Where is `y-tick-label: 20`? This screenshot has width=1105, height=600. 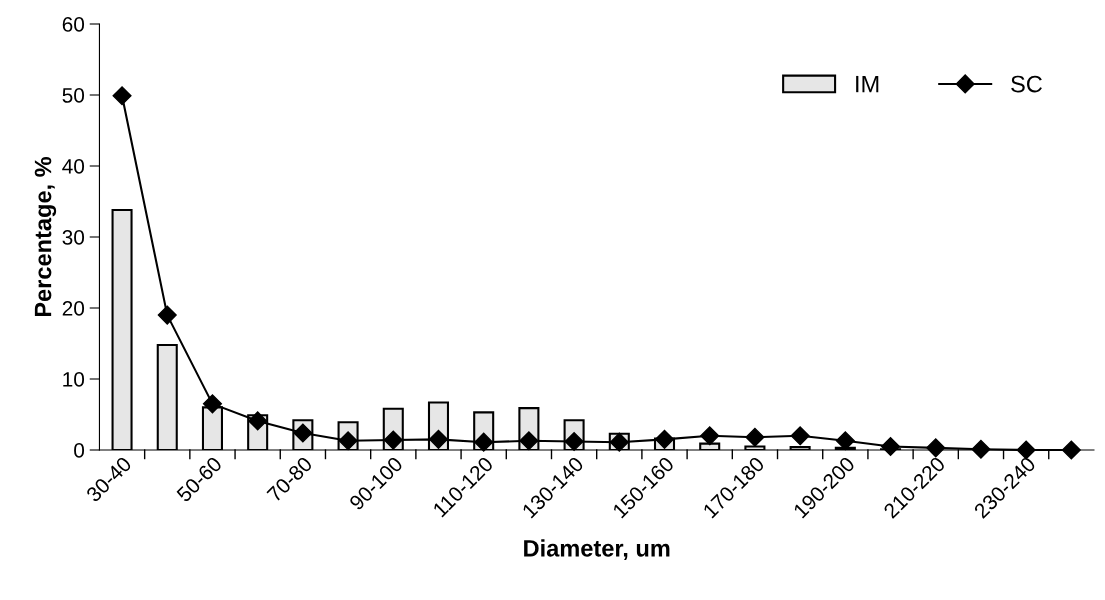
y-tick-label: 20 is located at coordinates (73, 308).